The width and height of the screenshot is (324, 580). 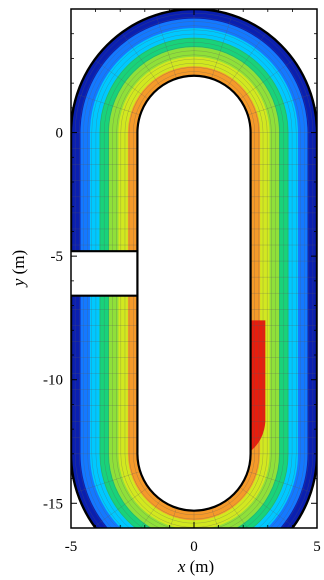 What do you see at coordinates (195, 566) in the screenshot?
I see `x-axis-label: x (m)` at bounding box center [195, 566].